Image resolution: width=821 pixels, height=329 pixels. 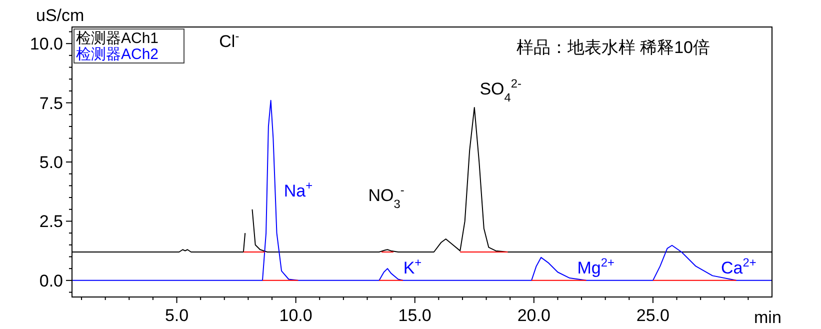 What do you see at coordinates (415, 315) in the screenshot?
I see `x-tick-label: 15.0` at bounding box center [415, 315].